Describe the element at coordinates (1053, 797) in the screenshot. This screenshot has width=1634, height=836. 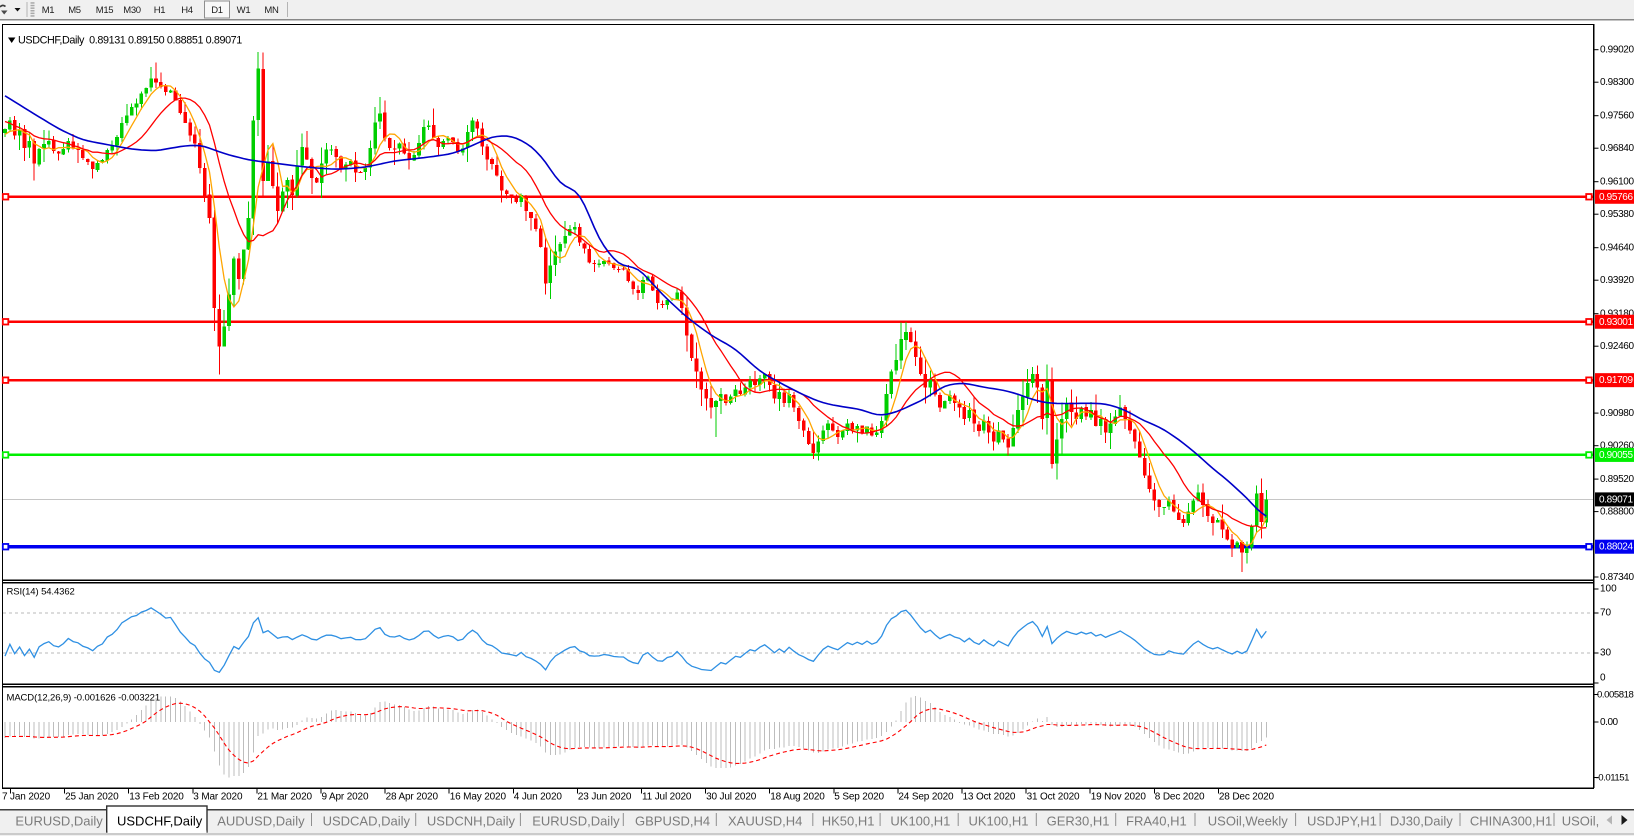
I see `svg-text: 31 Oct 2020` at that location.